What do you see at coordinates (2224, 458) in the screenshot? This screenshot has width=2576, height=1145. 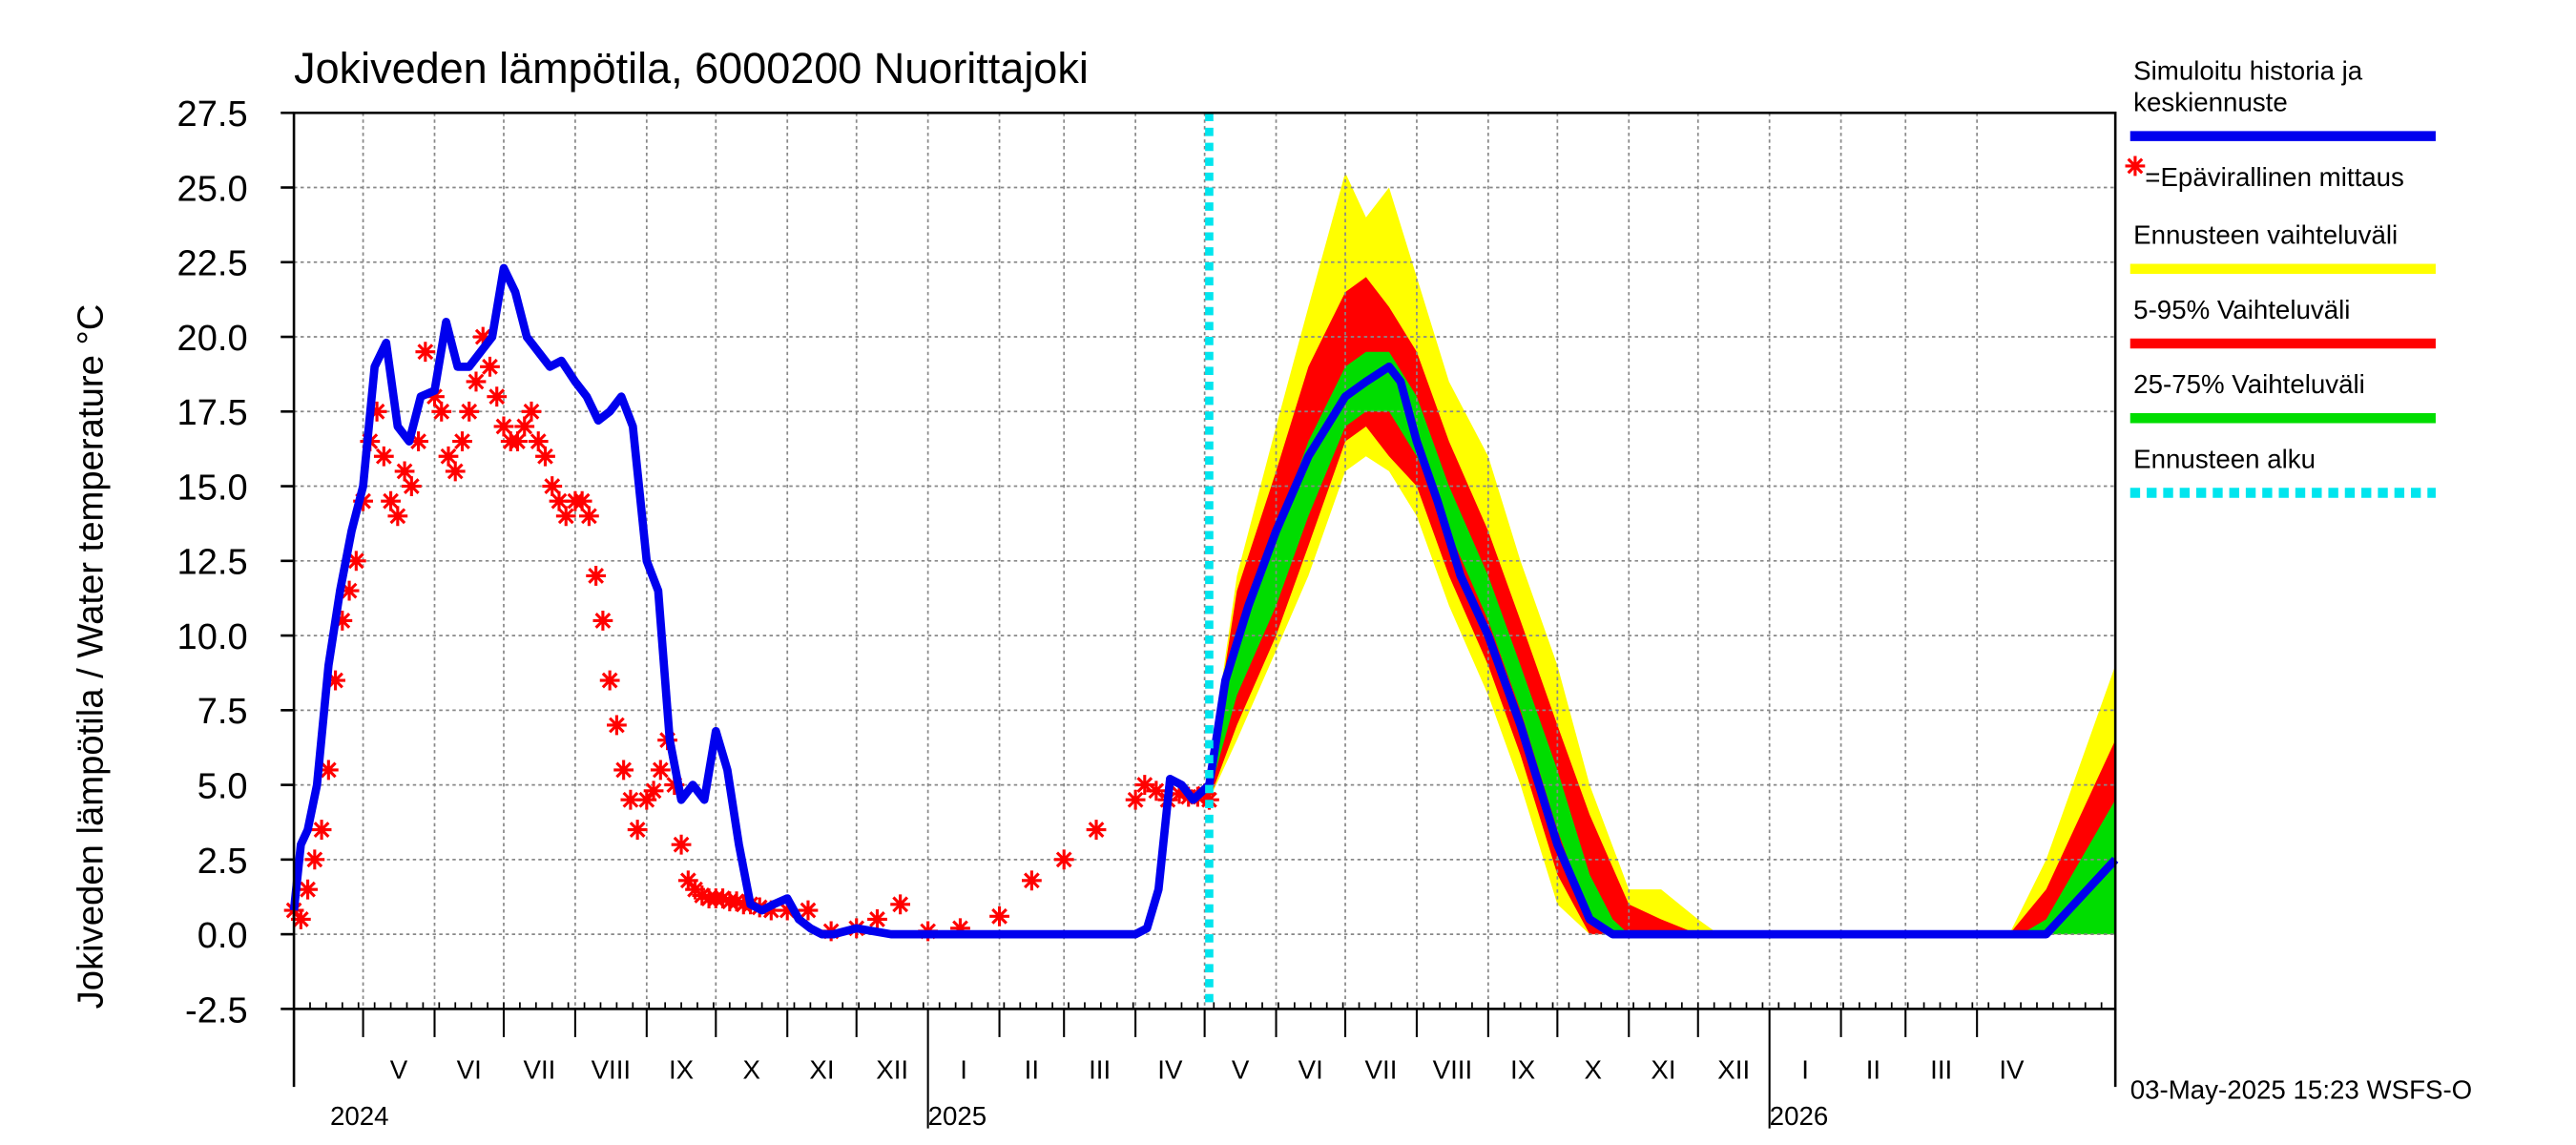 I see `legend-label: Ennusteen alku` at bounding box center [2224, 458].